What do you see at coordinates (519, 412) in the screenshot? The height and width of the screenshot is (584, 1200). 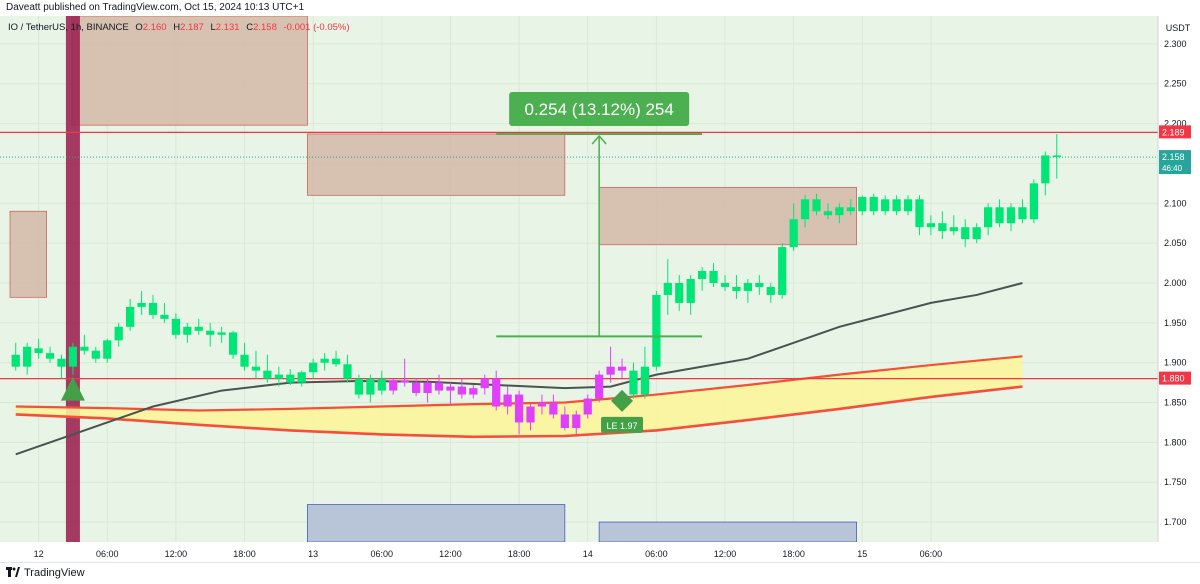 I see `moving-average-red-line` at bounding box center [519, 412].